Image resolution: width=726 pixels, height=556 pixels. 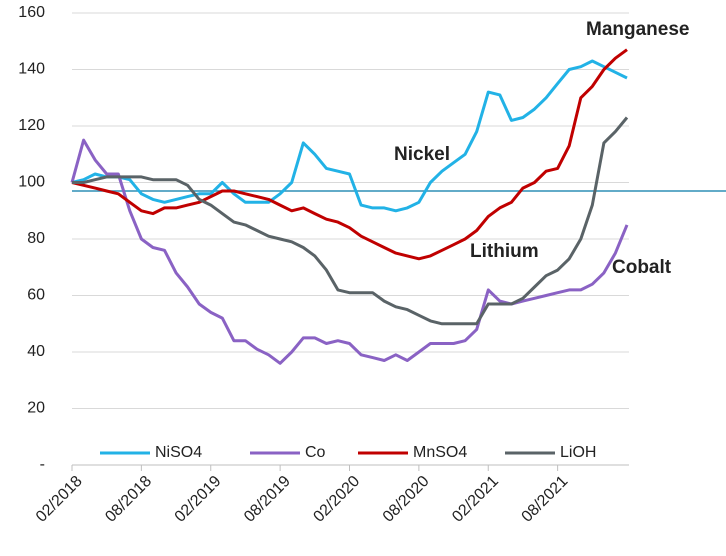 I want to click on y-tick-label: -, so click(x=42, y=464).